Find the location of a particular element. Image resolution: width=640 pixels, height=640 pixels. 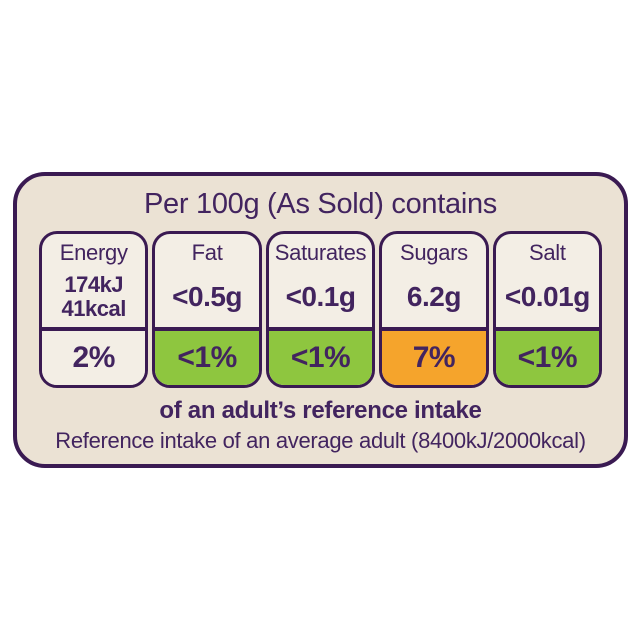

nutrient-cell-sugars: Sugars 6.2g 7% is located at coordinates (434, 309).